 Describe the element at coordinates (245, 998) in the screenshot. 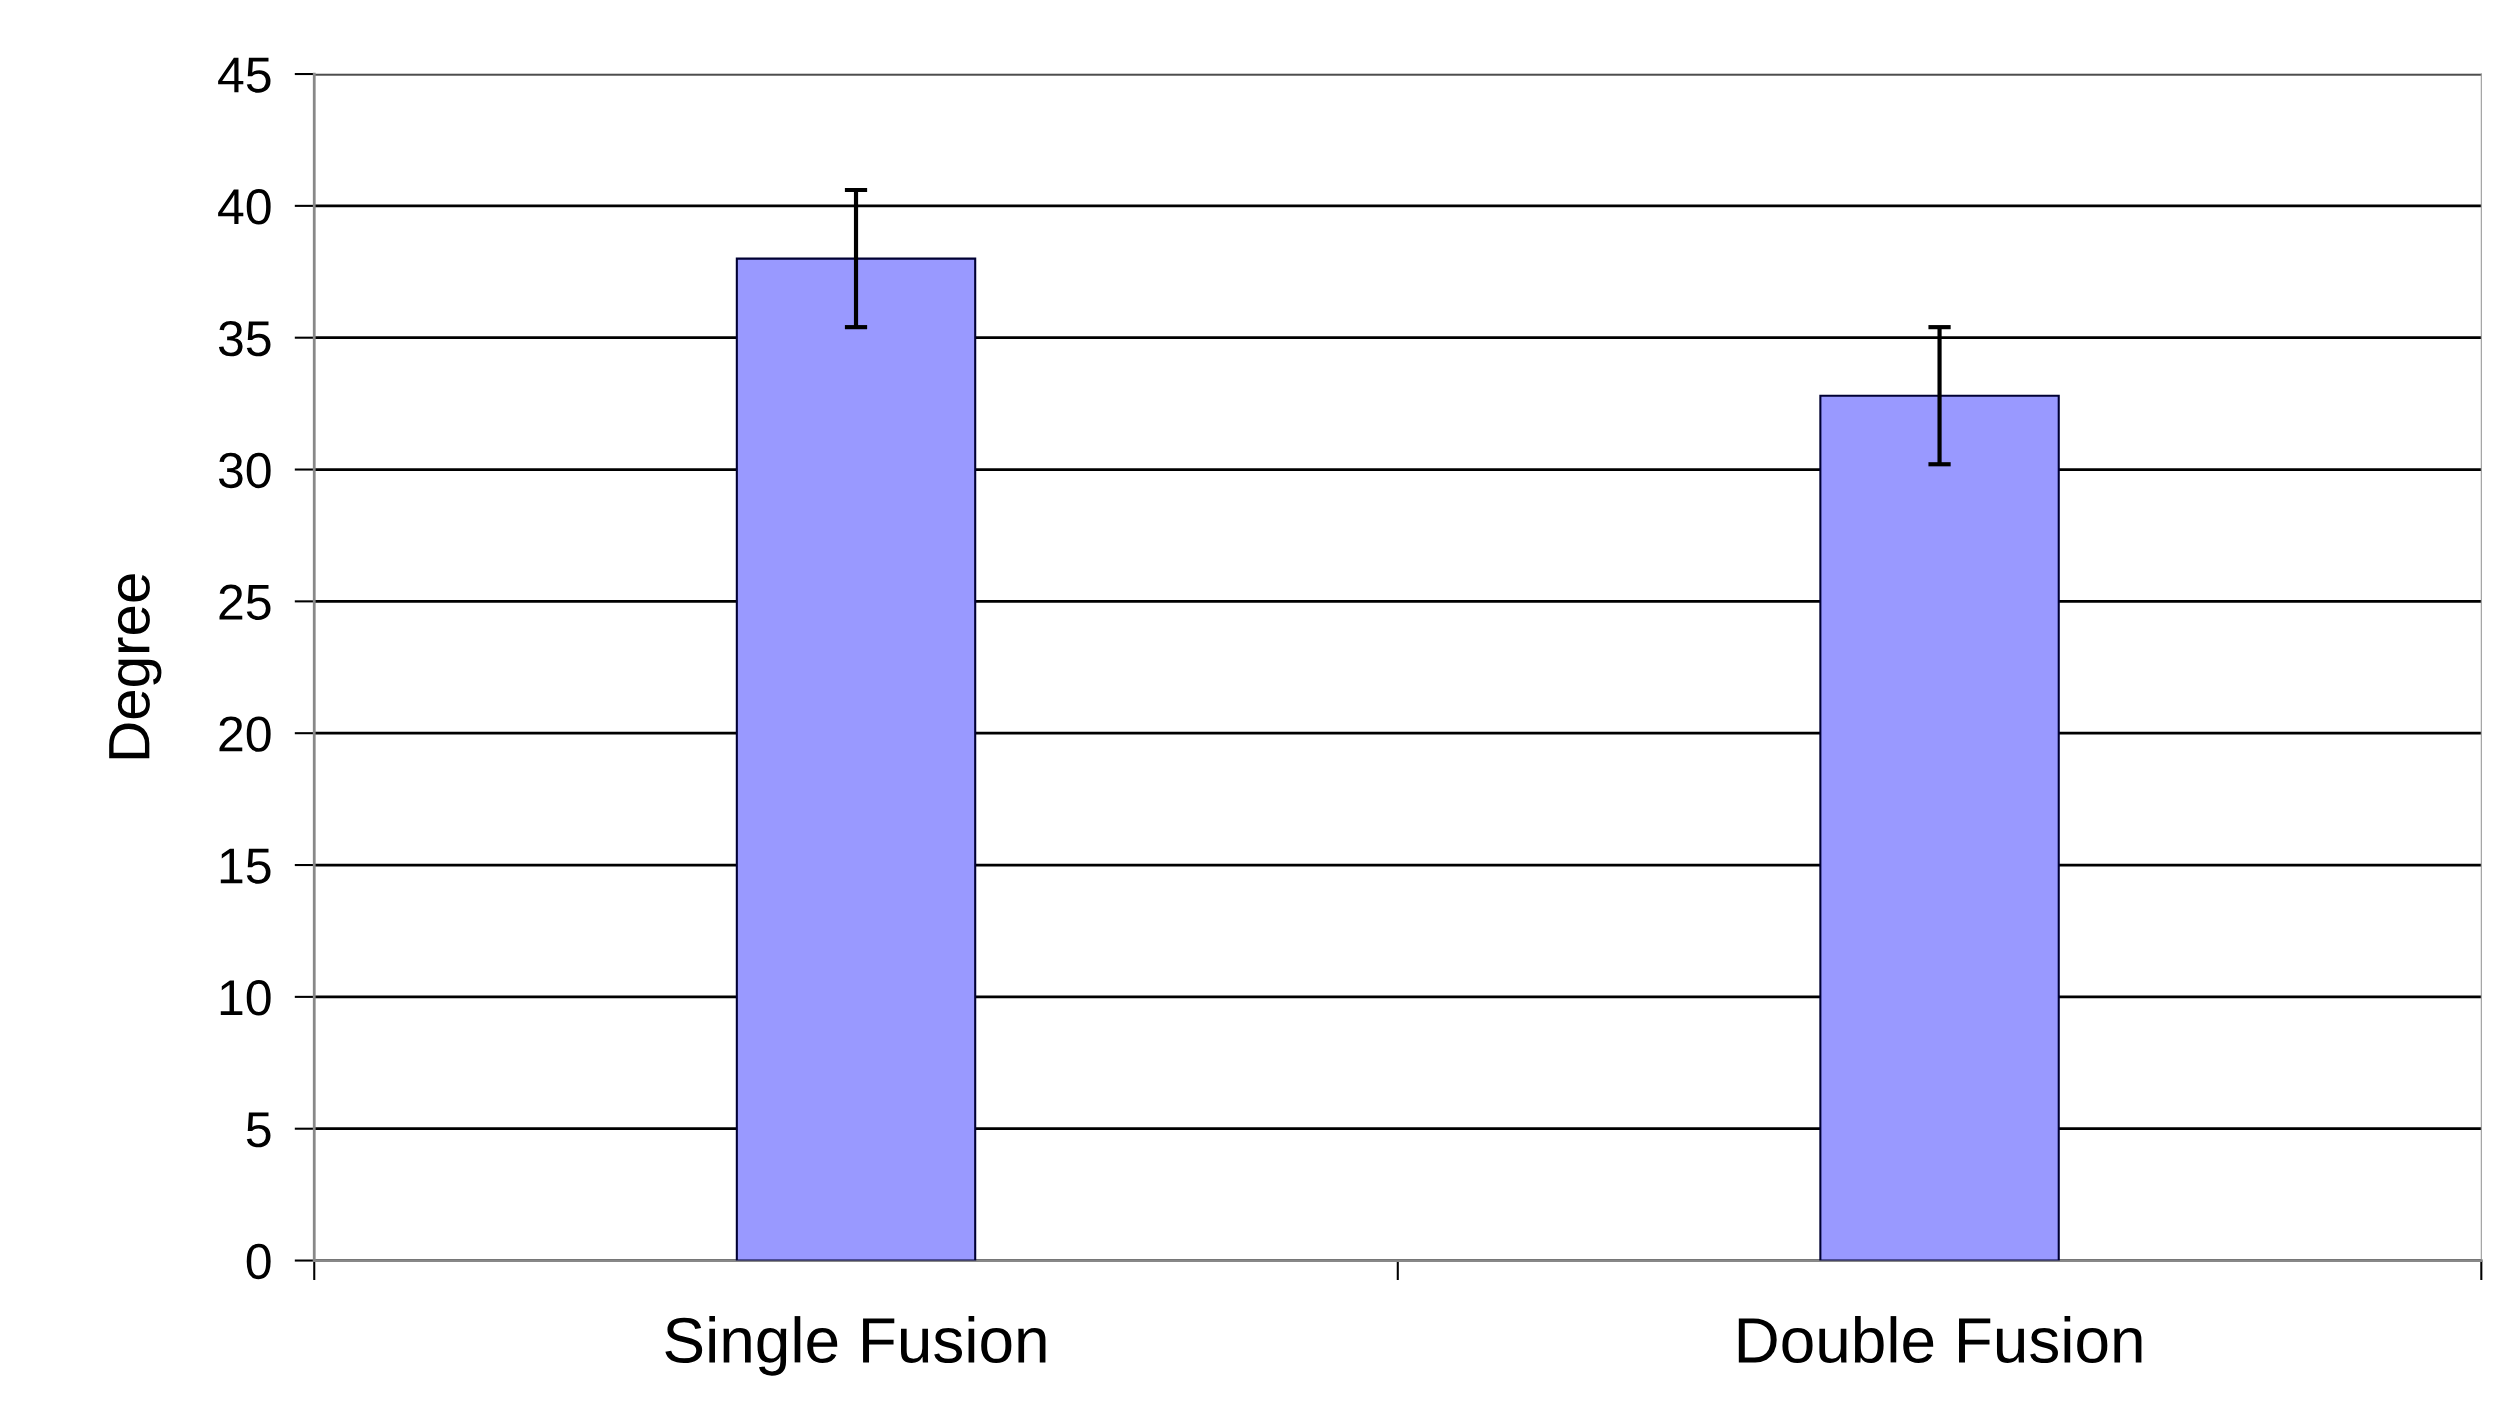

I see `y-tick-label: 10` at that location.